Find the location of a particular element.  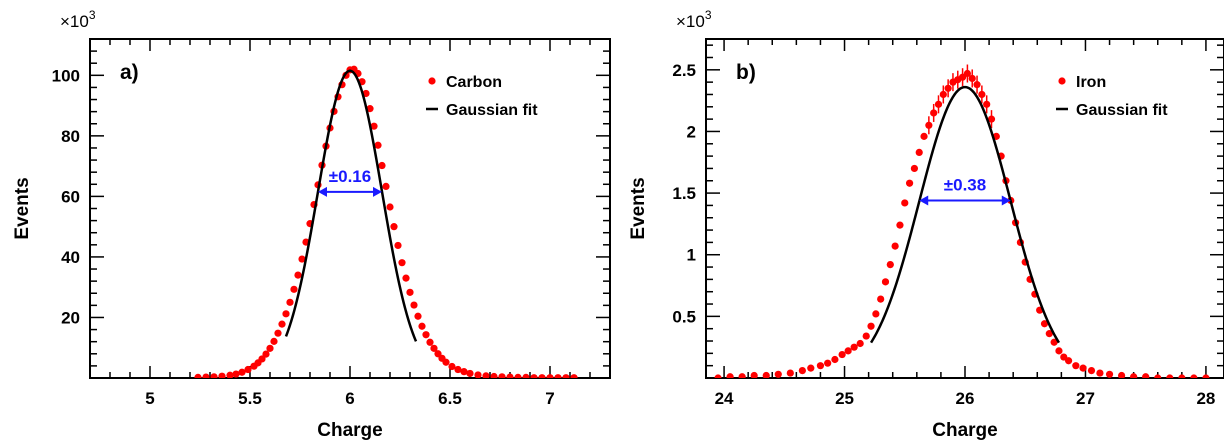

y-tick-label: 100 is located at coordinates (66, 75).